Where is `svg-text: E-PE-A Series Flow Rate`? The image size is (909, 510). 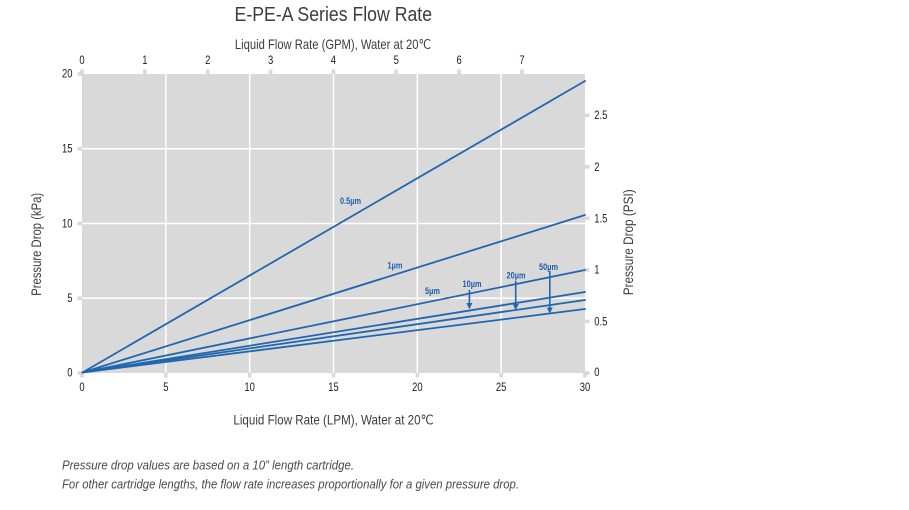
svg-text: E-PE-A Series Flow Rate is located at coordinates (334, 14).